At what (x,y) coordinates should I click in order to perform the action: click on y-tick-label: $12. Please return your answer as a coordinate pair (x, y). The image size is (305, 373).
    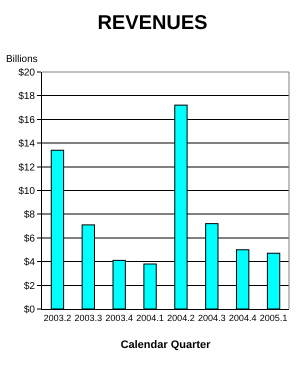
    Looking at the image, I should click on (27, 168).